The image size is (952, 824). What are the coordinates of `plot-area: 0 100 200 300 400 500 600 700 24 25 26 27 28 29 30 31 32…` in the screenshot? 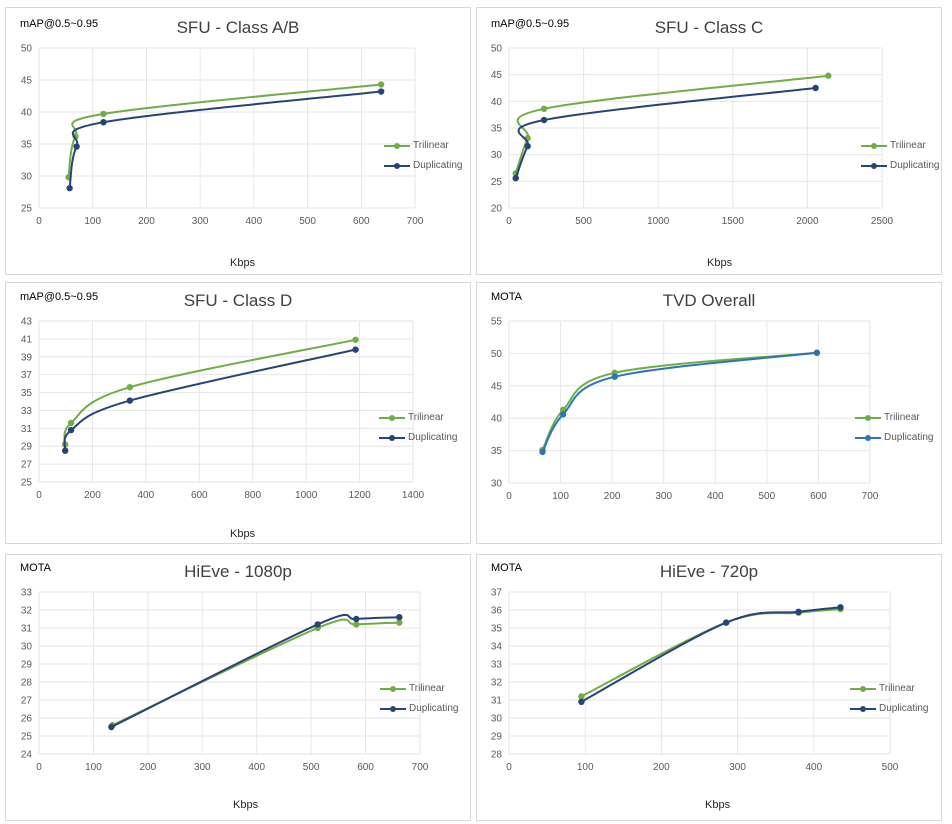 It's located at (225, 681).